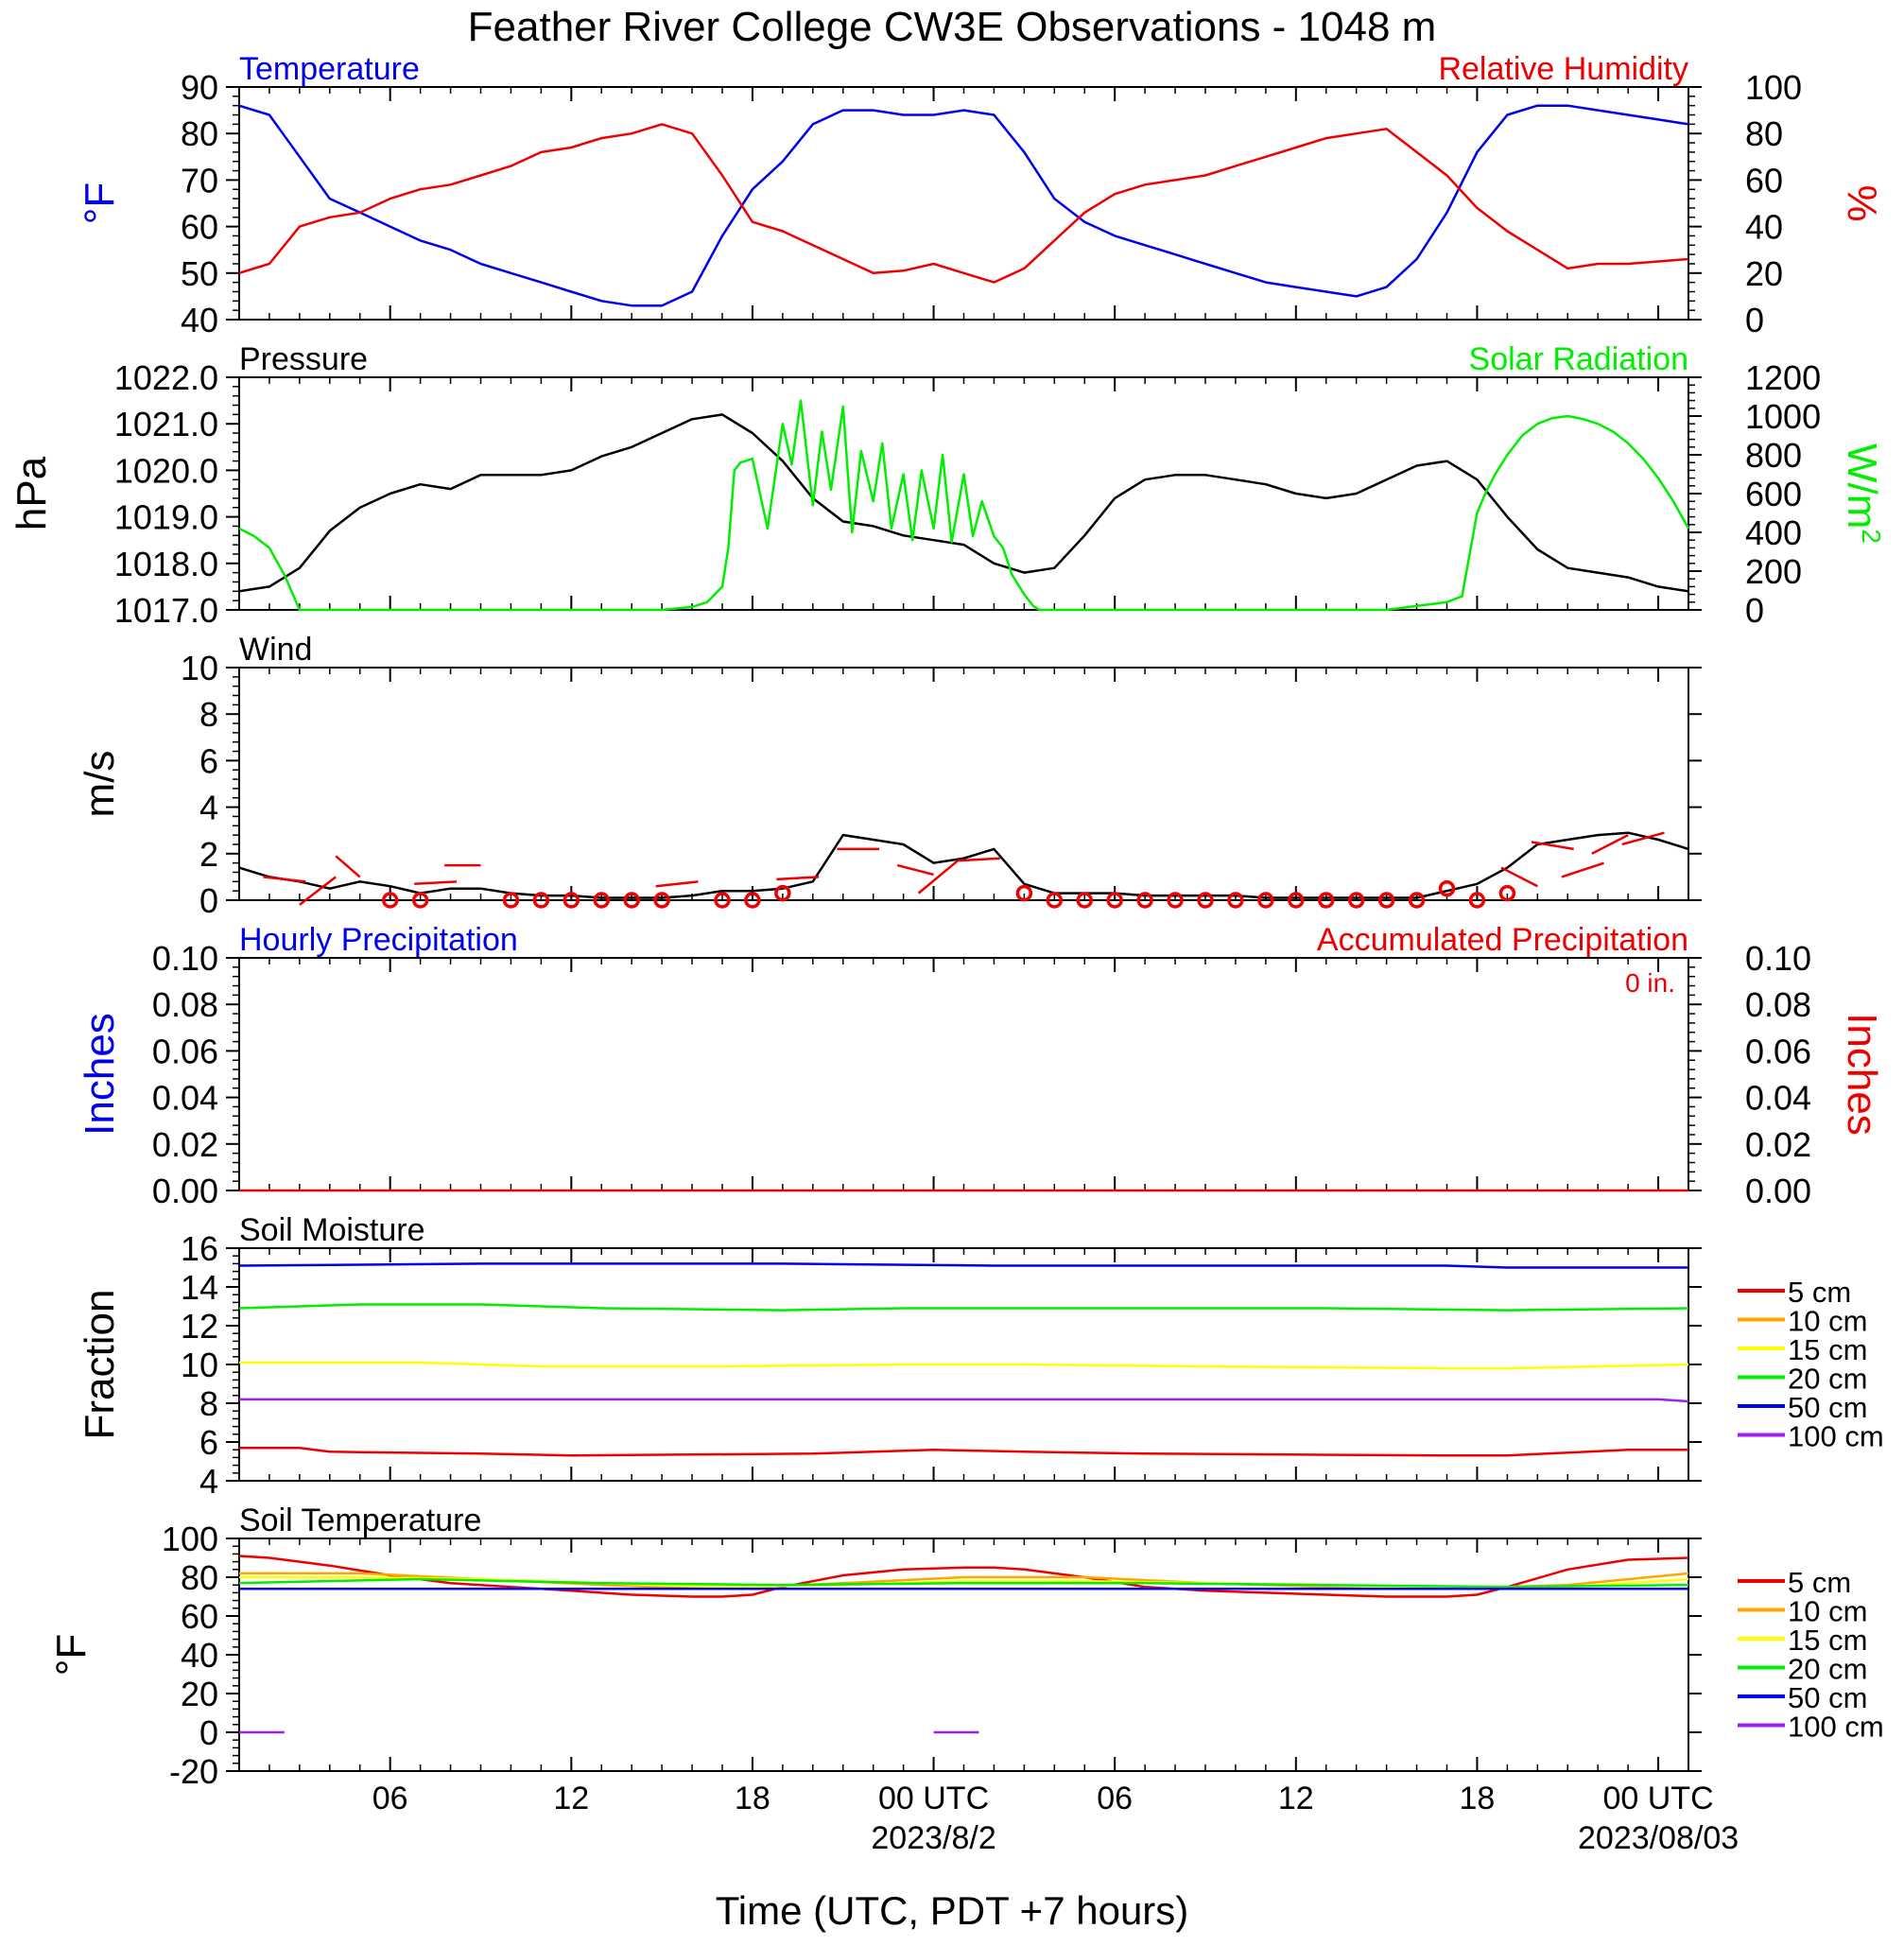  Describe the element at coordinates (1783, 378) in the screenshot. I see `y-tick-label-right: 1200` at that location.